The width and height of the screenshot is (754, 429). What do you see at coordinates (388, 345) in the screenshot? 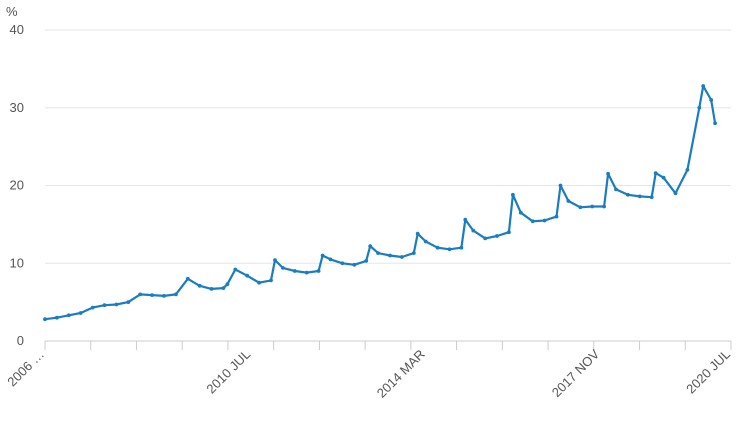
I see `axes` at bounding box center [388, 345].